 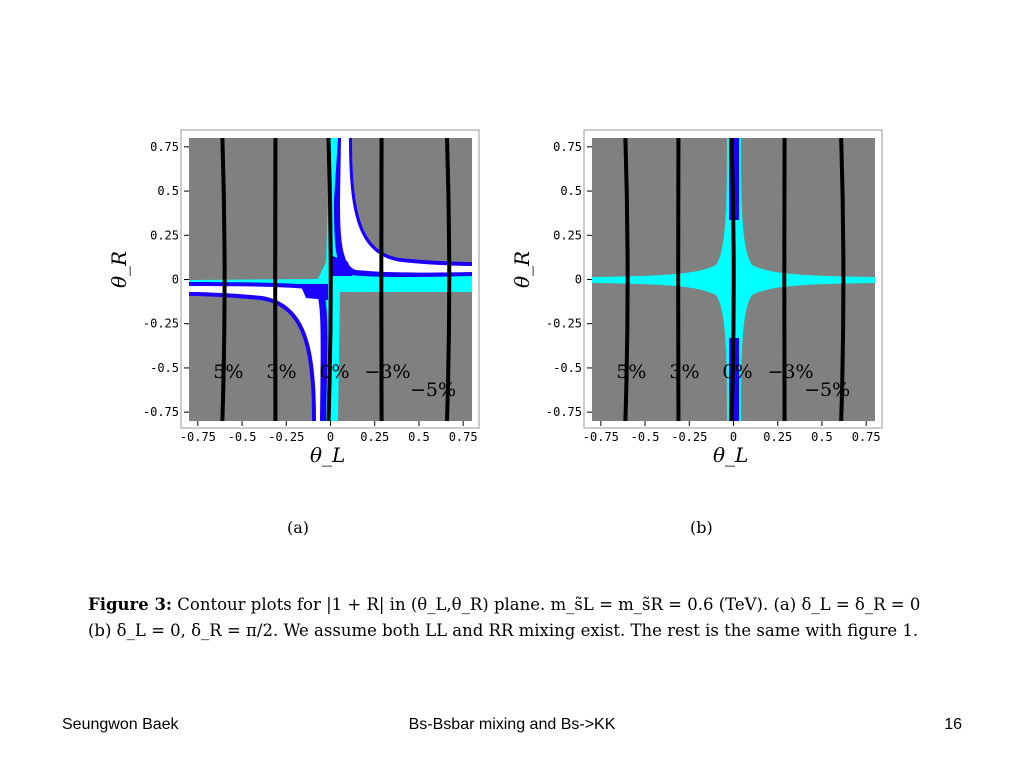 What do you see at coordinates (827, 390) in the screenshot?
I see `contour-label-b: −5%` at bounding box center [827, 390].